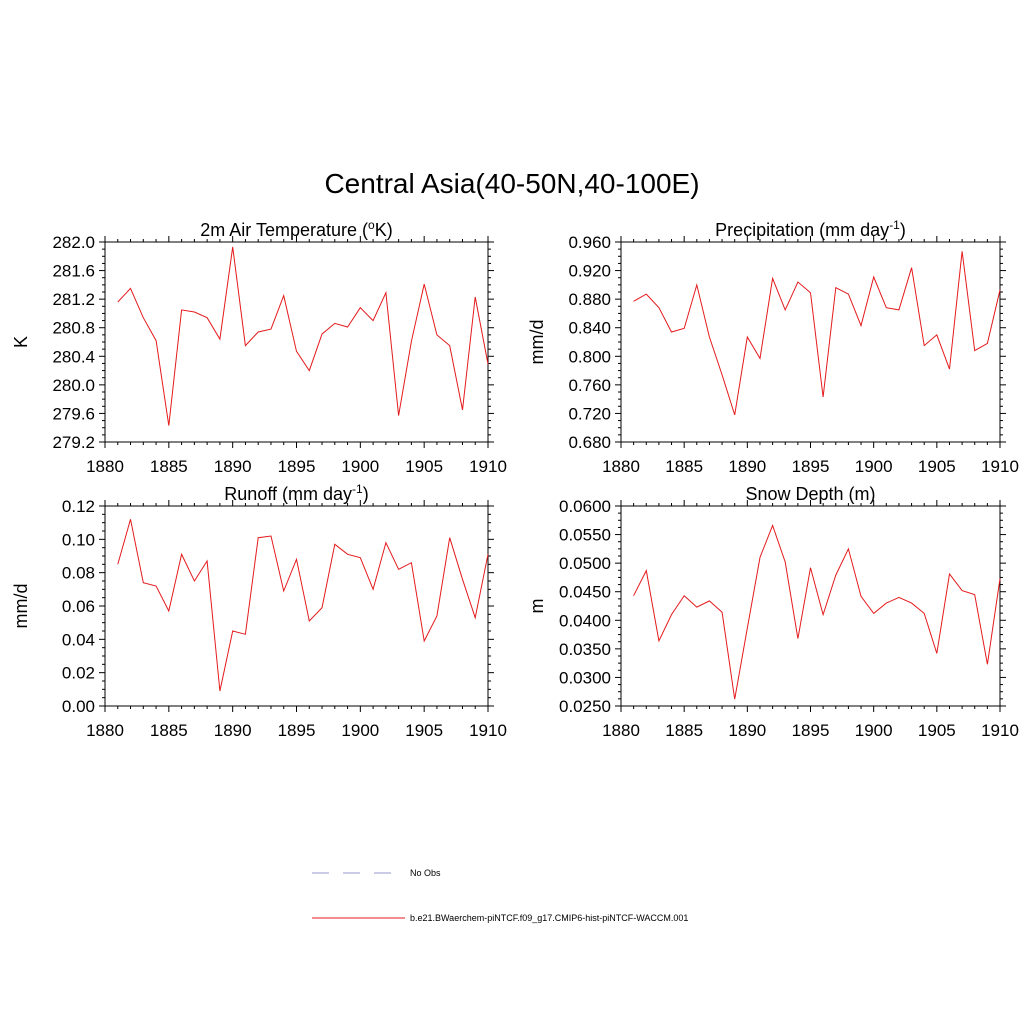 This screenshot has height=1024, width=1024. Describe the element at coordinates (73, 299) in the screenshot. I see `y-tick-label: 281.2` at that location.